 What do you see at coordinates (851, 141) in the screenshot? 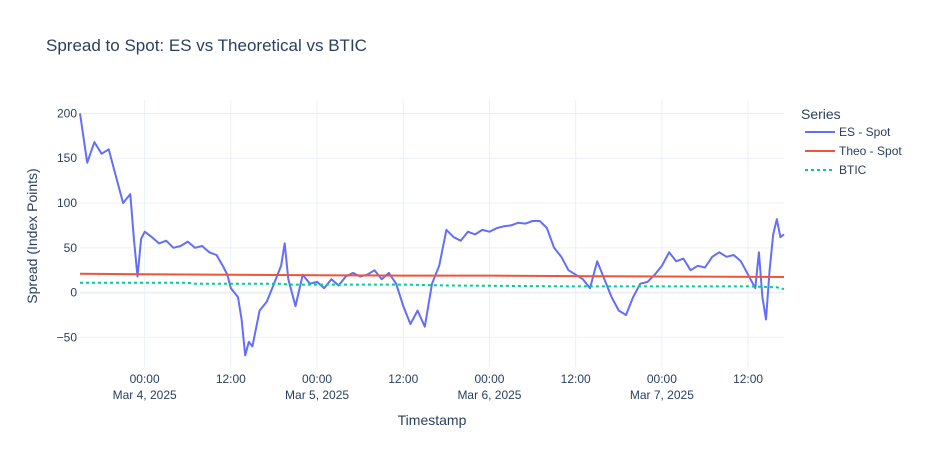
I see `legend: Series ES - Spot Theo - Spot BTIC` at bounding box center [851, 141].